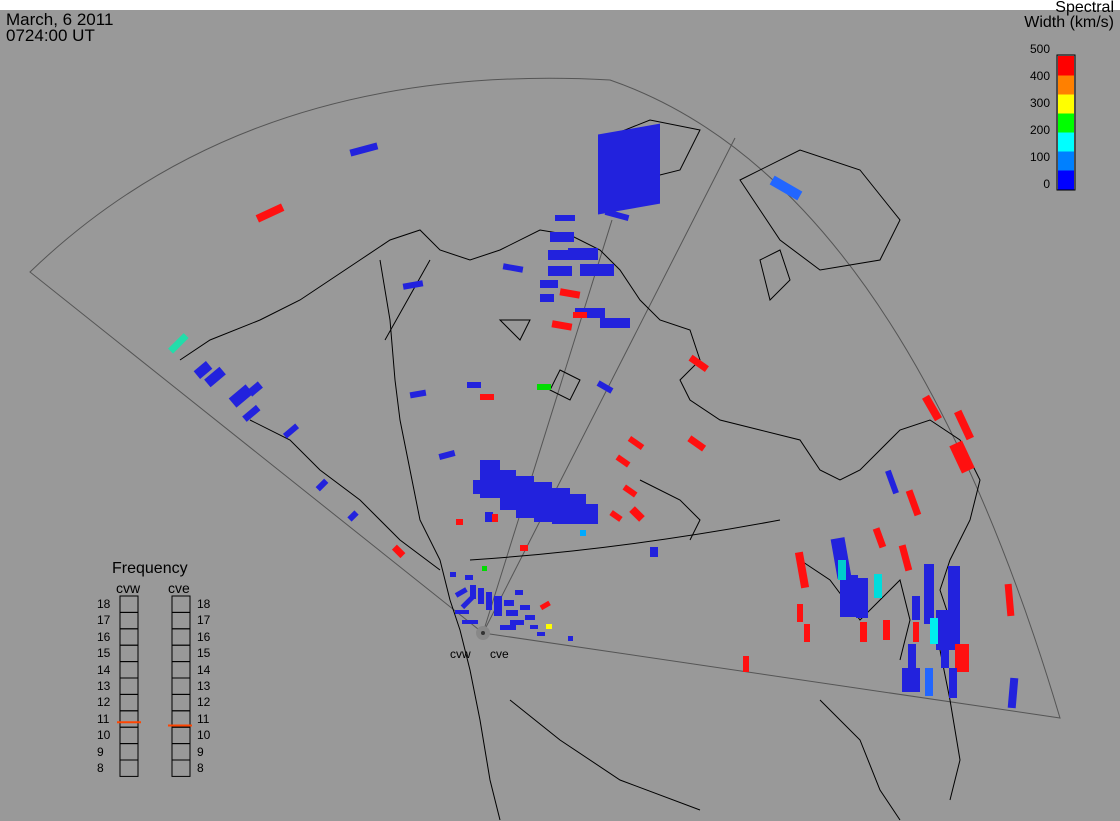  I want to click on colorbar-tick: 200, so click(1039, 130).